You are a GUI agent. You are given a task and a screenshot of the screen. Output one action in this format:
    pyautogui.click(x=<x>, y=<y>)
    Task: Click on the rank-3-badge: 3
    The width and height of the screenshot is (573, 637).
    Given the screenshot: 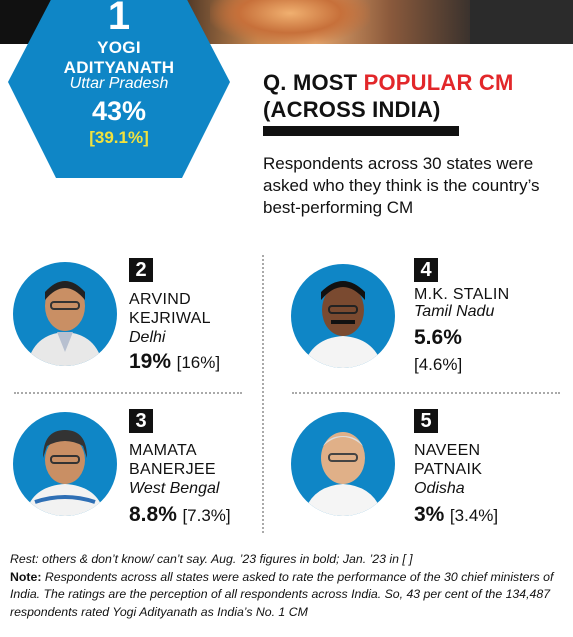 What is the action you would take?
    pyautogui.click(x=141, y=421)
    